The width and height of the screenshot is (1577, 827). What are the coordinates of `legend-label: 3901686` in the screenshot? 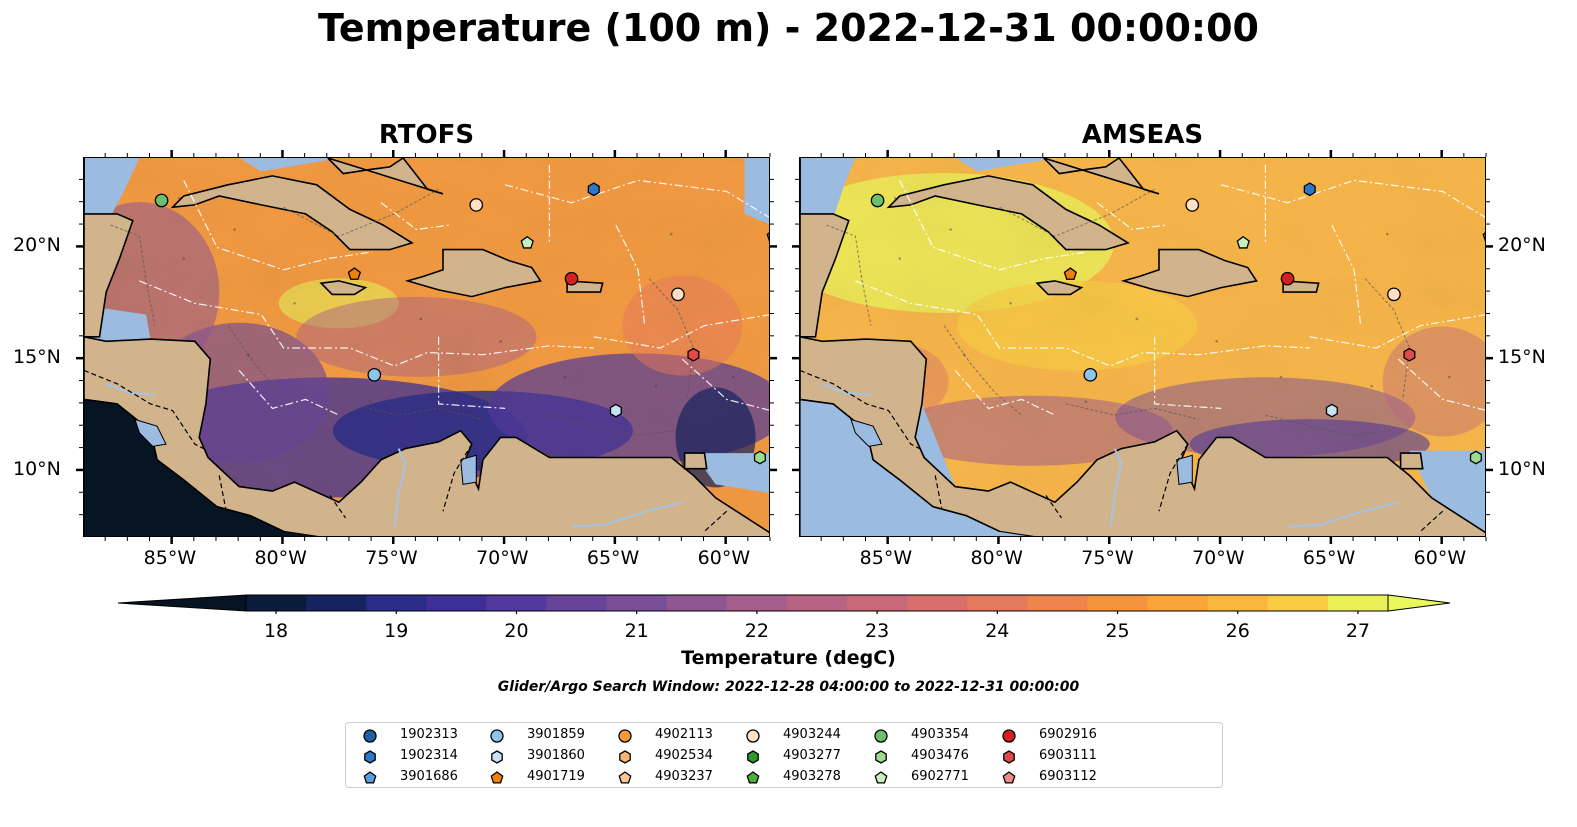 It's located at (429, 776).